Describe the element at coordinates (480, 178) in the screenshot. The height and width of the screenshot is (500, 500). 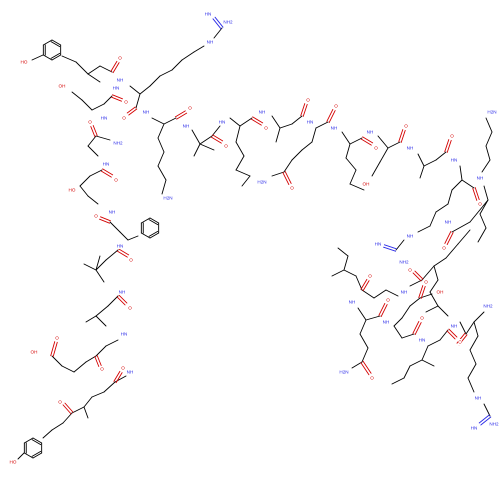
I see `amide-nitrogen-56: NH` at that location.